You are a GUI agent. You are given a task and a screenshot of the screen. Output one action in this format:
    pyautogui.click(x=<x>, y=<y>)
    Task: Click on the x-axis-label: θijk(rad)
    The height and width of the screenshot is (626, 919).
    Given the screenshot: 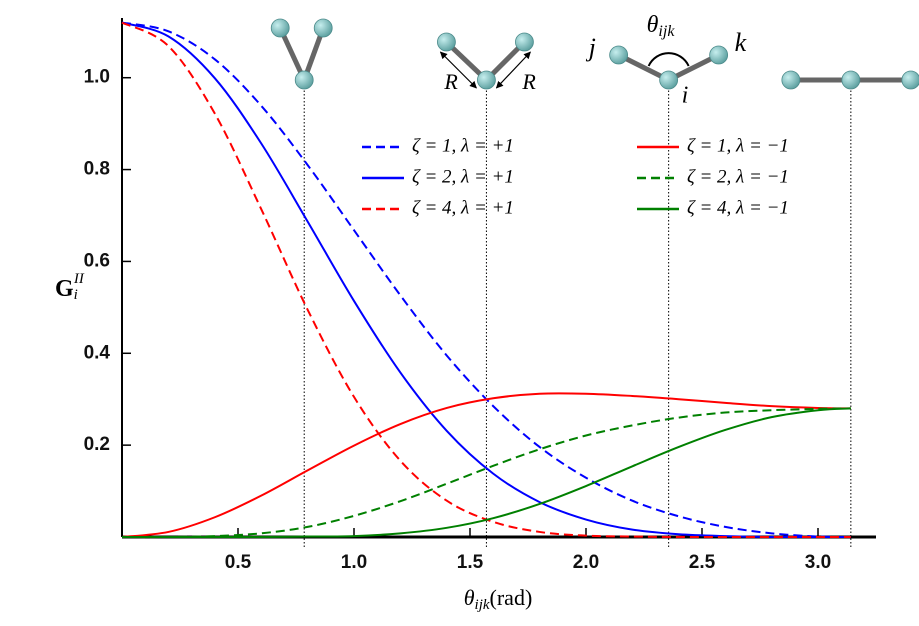 What is the action you would take?
    pyautogui.click(x=498, y=599)
    